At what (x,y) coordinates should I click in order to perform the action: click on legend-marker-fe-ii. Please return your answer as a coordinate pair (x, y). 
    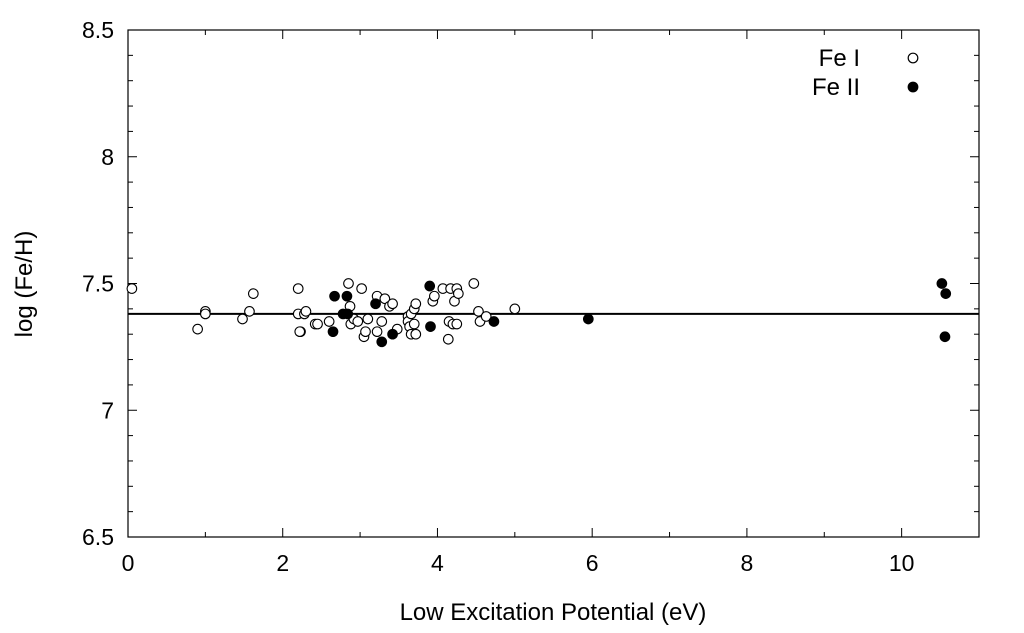
    Looking at the image, I should click on (913, 87).